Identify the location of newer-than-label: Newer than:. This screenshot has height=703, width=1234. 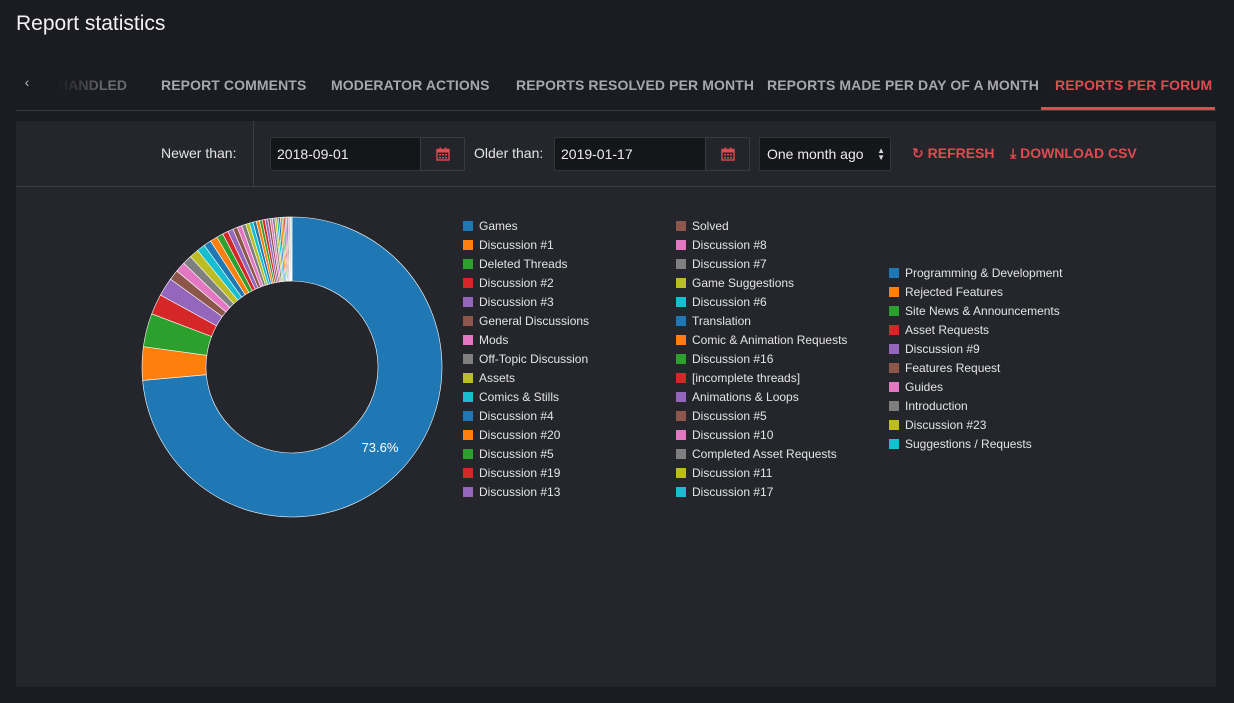
(199, 153).